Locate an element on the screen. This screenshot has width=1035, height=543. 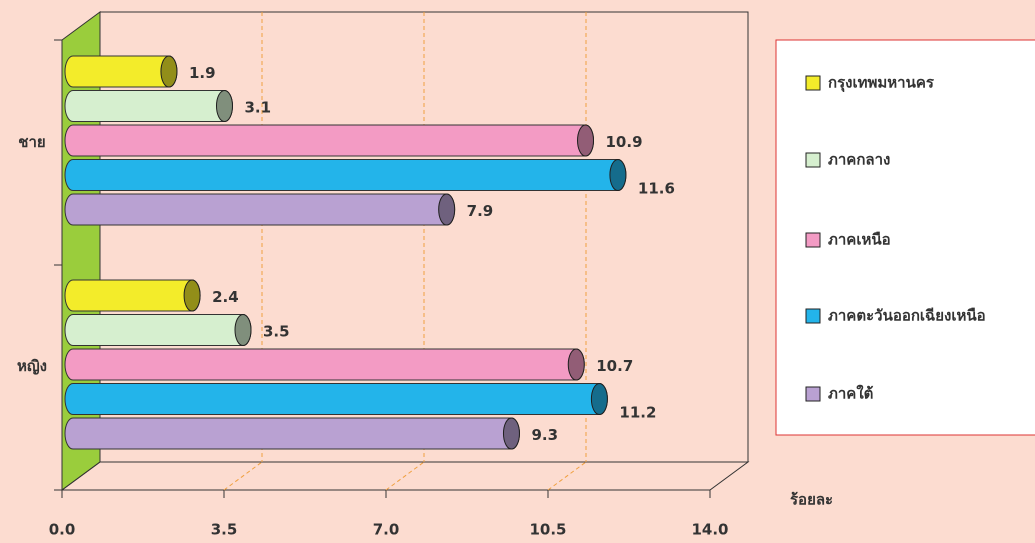
value-label: 1.9 is located at coordinates (202, 73).